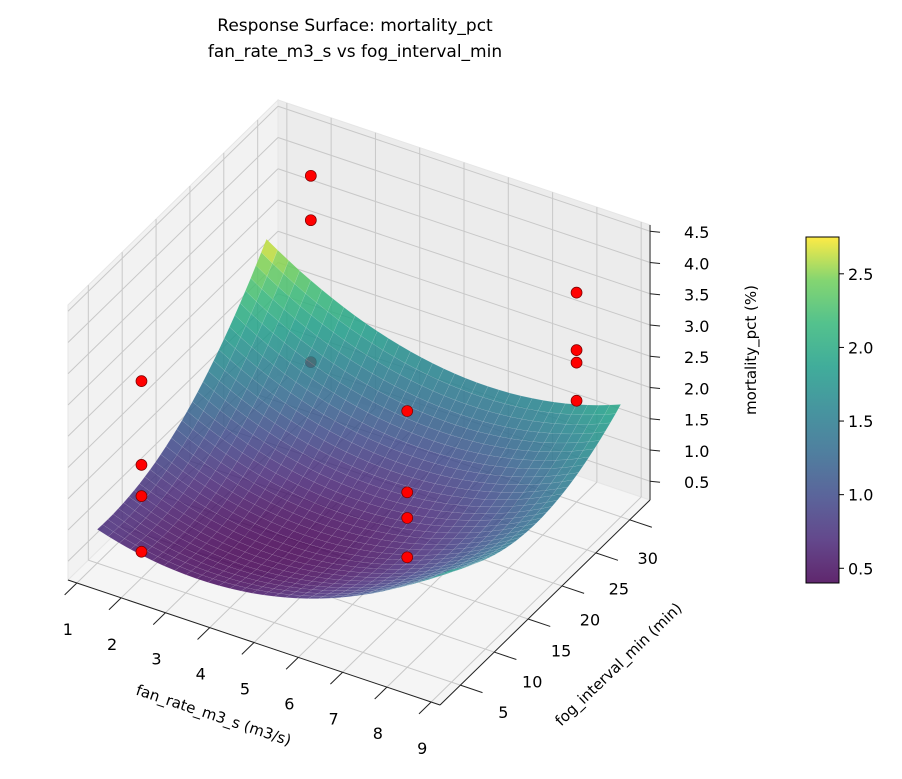  I want to click on y-tick-label: 20, so click(590, 620).